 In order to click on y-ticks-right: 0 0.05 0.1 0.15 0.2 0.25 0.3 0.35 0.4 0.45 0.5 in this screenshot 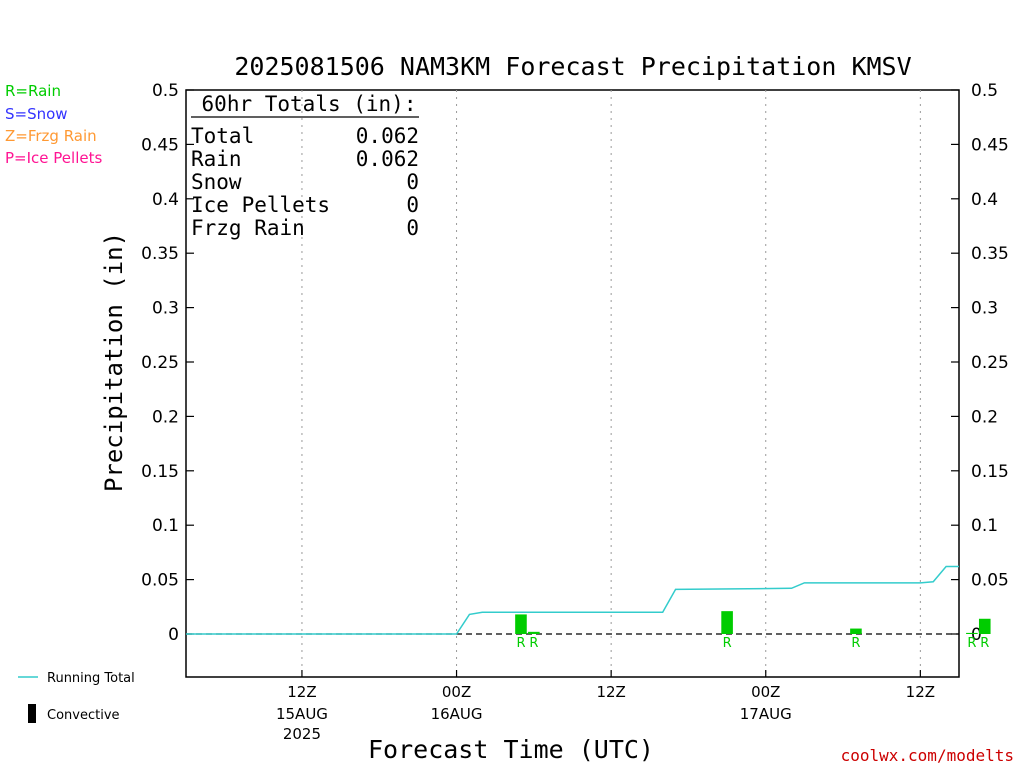, I will do `click(980, 363)`.